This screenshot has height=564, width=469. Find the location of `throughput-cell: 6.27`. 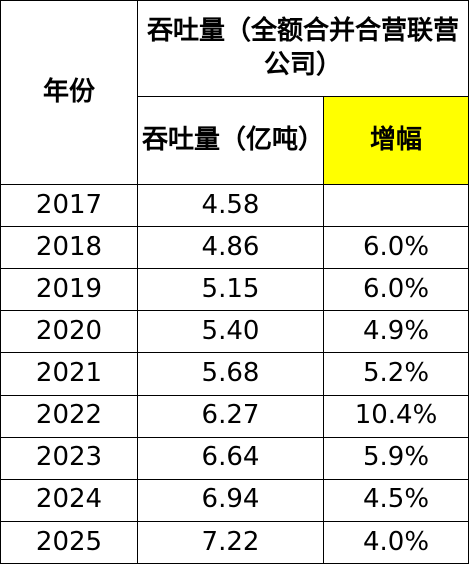

throughput-cell: 6.27 is located at coordinates (230, 416).